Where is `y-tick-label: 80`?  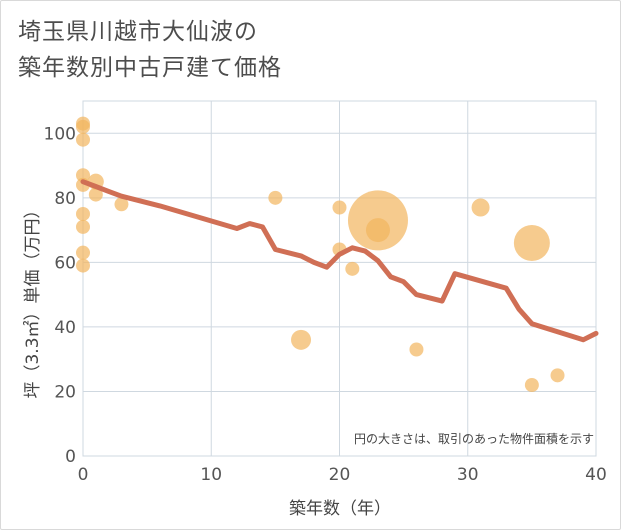 y-tick-label: 80 is located at coordinates (65, 199).